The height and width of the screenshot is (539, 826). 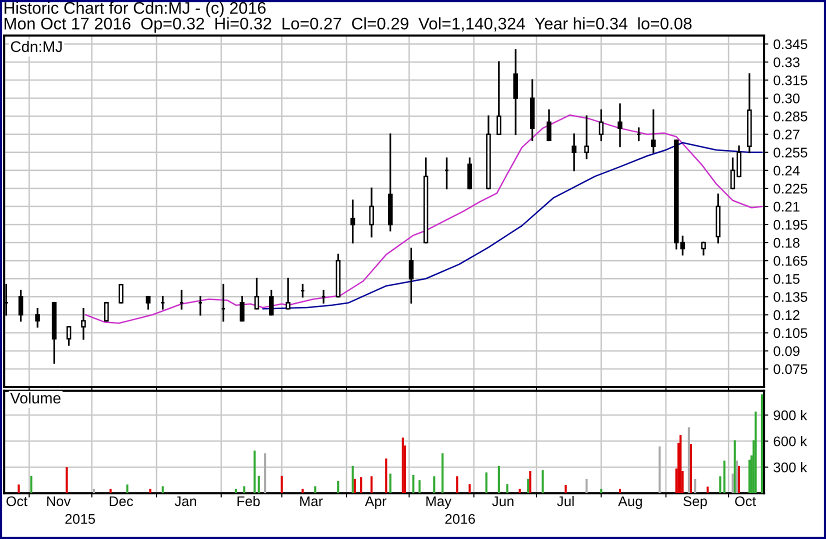 I want to click on y-tick-label: 300 k, so click(x=791, y=467).